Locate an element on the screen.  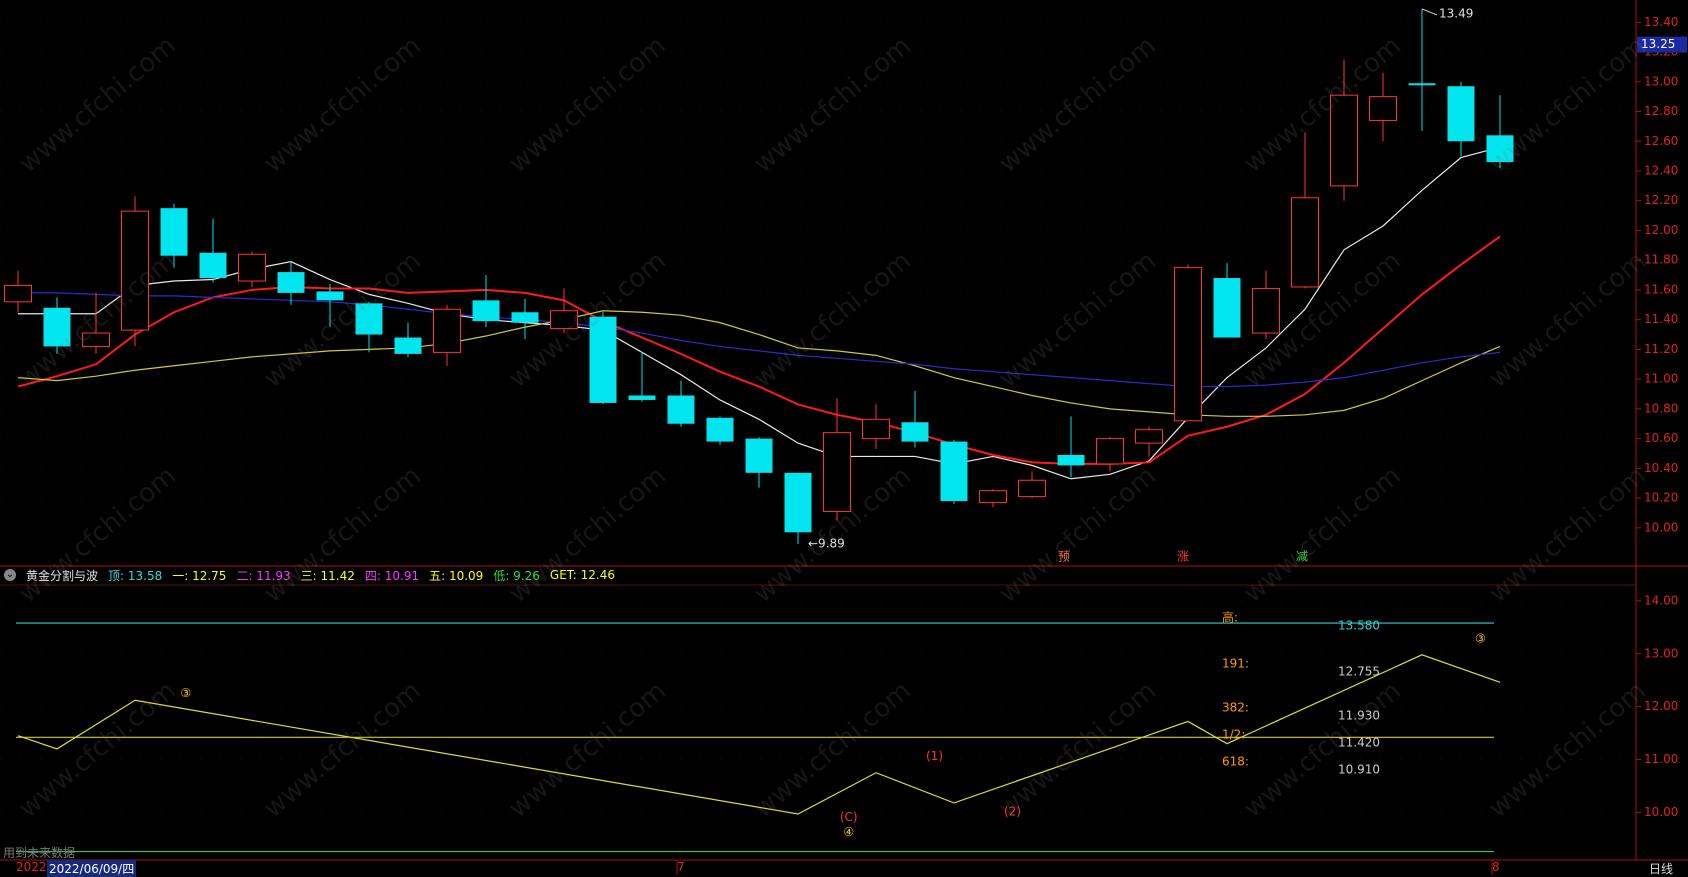
y-tick-label: 10.20 is located at coordinates (1661, 498).